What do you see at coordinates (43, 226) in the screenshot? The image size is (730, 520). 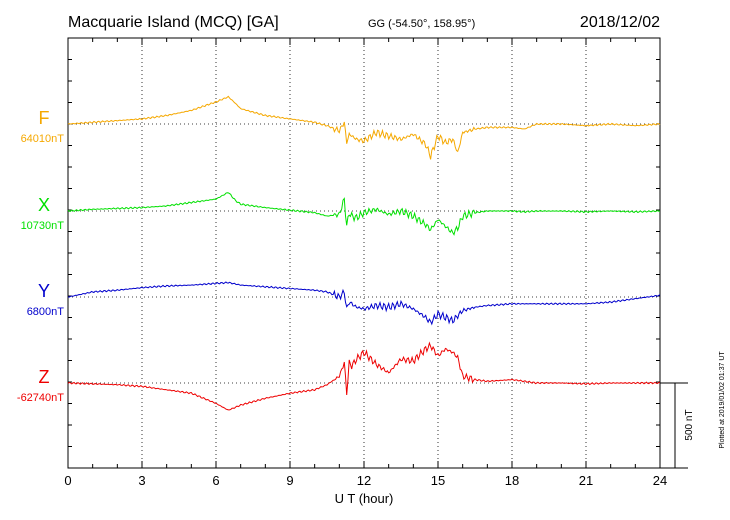 I see `series-baseline-x: 10730nT` at bounding box center [43, 226].